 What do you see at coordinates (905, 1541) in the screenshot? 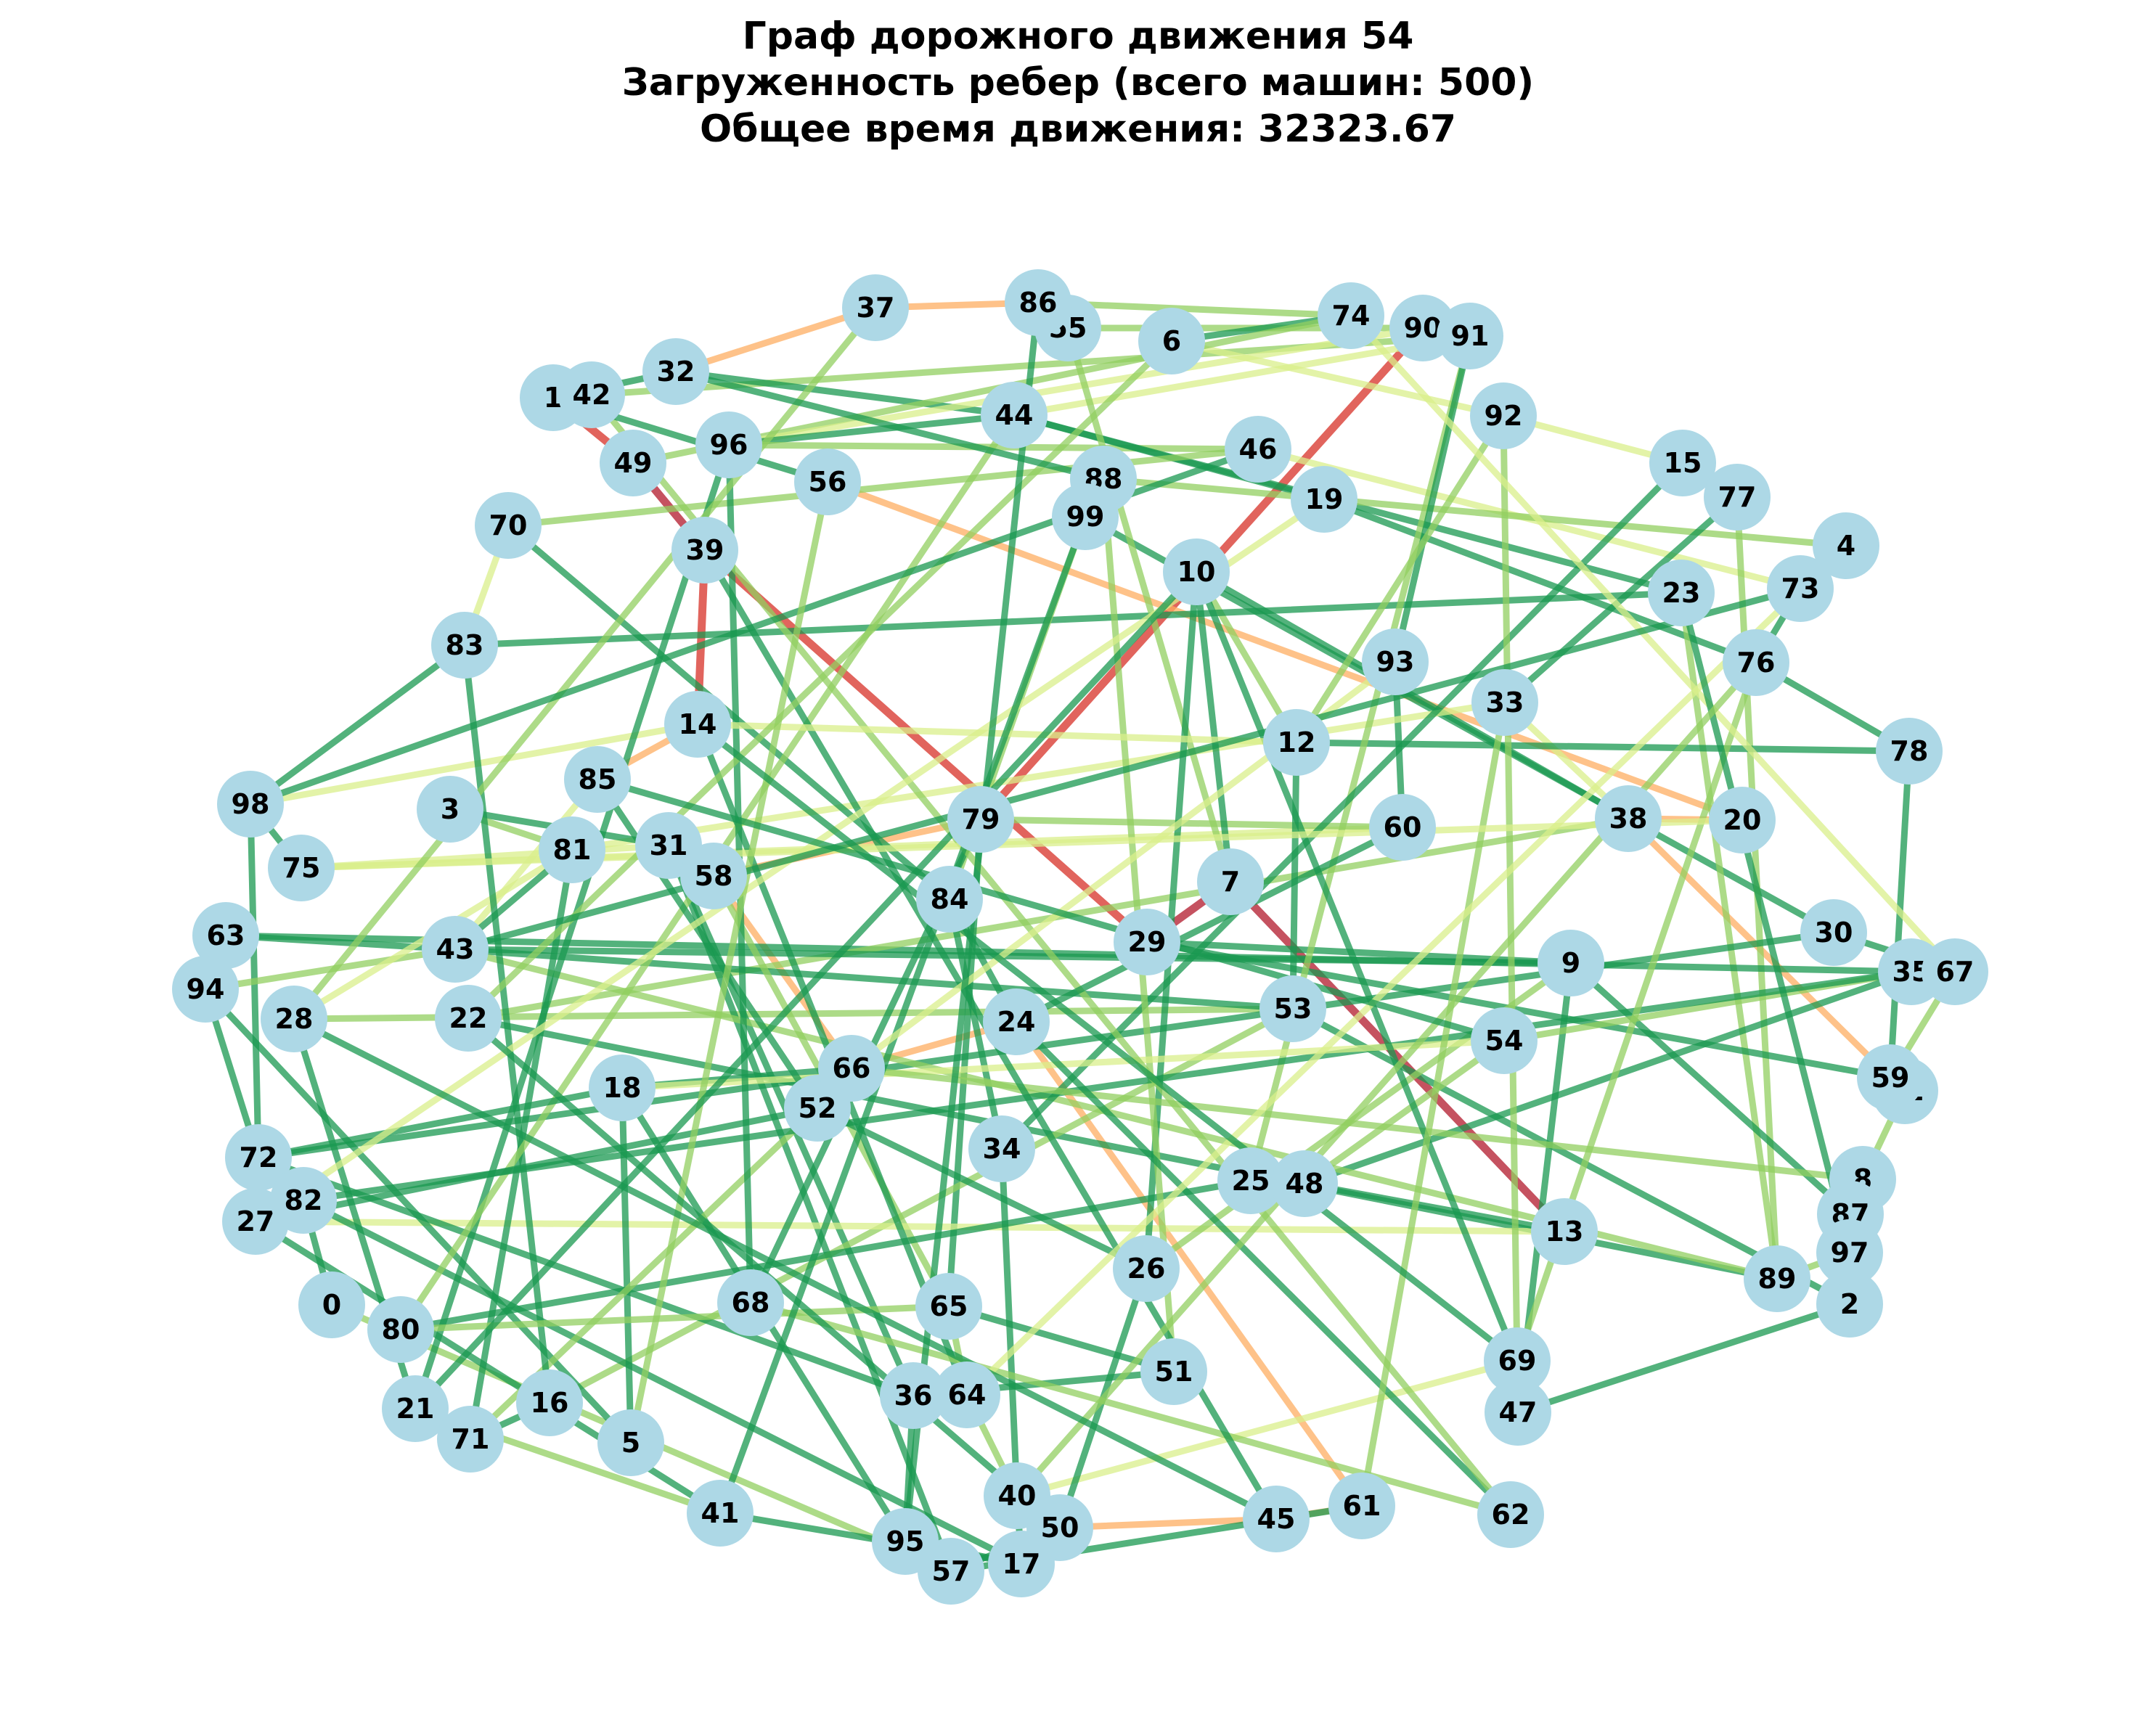
I see `node-label: 95` at bounding box center [905, 1541].